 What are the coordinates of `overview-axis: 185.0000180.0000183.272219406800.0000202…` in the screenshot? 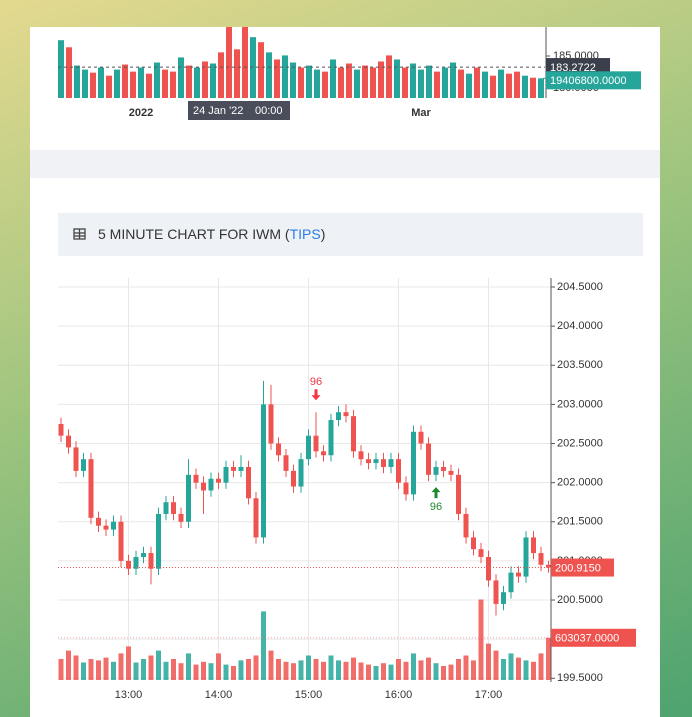 It's located at (385, 73).